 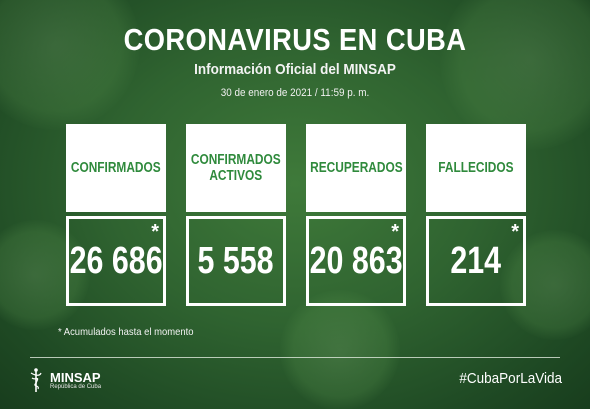 I want to click on card-value: 5 558, so click(x=236, y=260).